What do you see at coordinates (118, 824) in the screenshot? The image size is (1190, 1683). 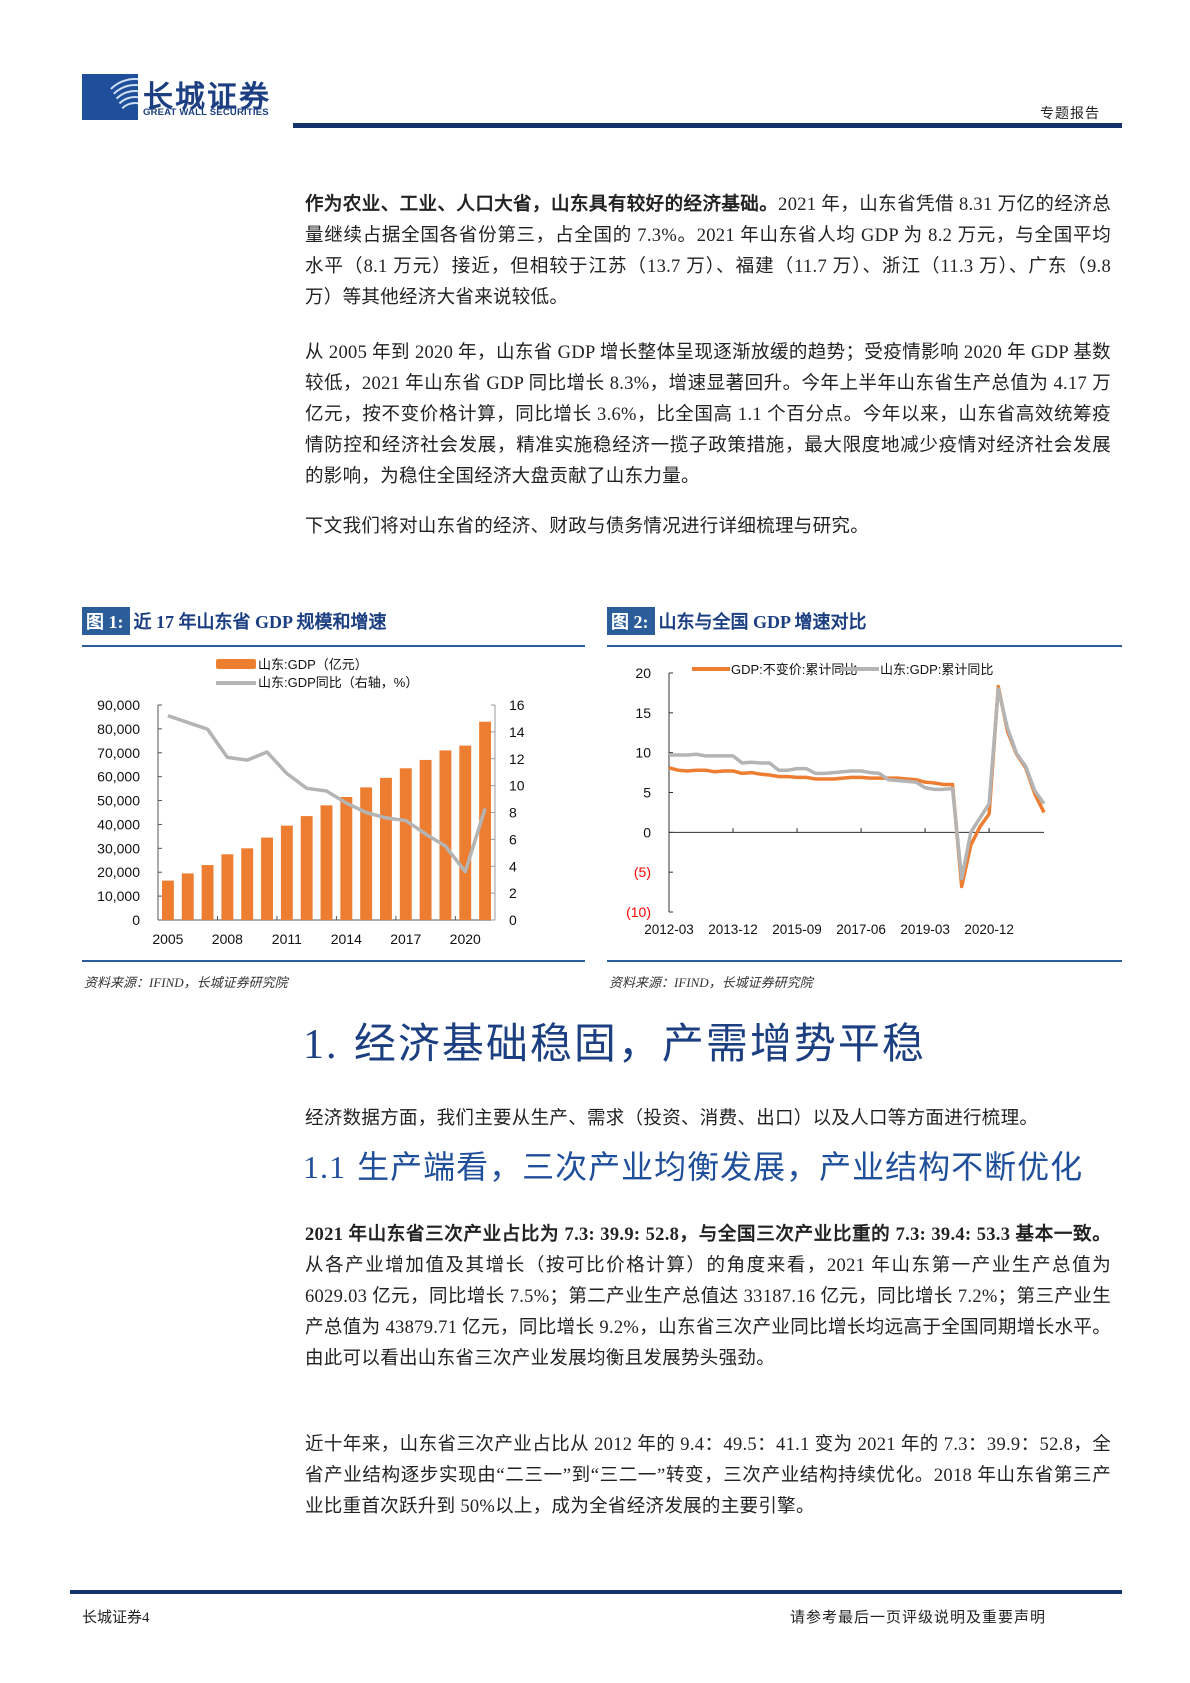 I see `svg-text: 40,000` at bounding box center [118, 824].